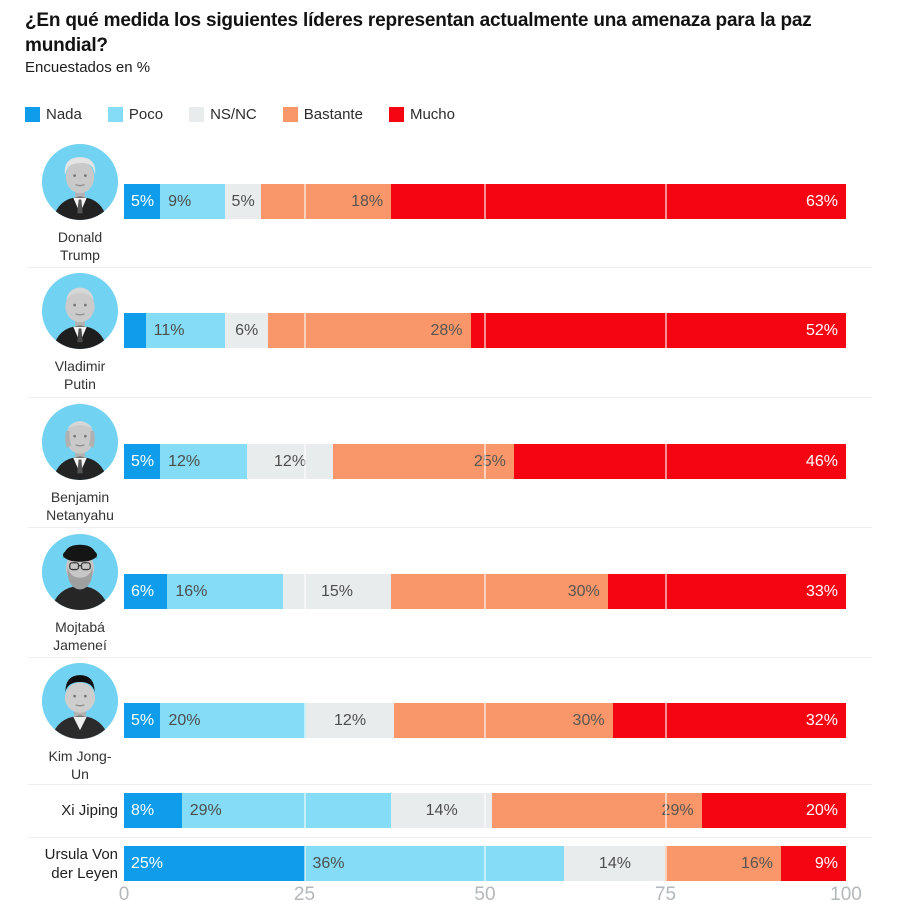 Image resolution: width=900 pixels, height=920 pixels. I want to click on row-label-benjamin-netanyahu: Benjamin Netanyahu, so click(80, 506).